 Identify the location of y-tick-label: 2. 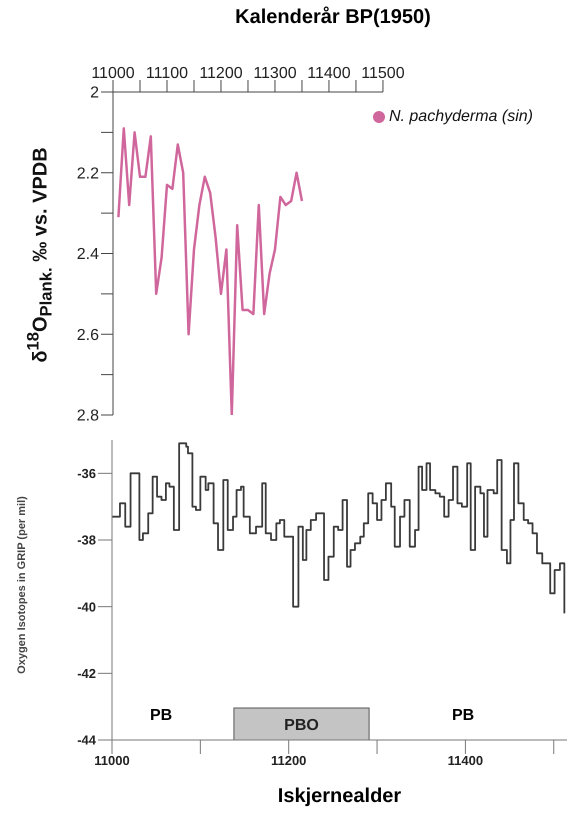
(95, 93).